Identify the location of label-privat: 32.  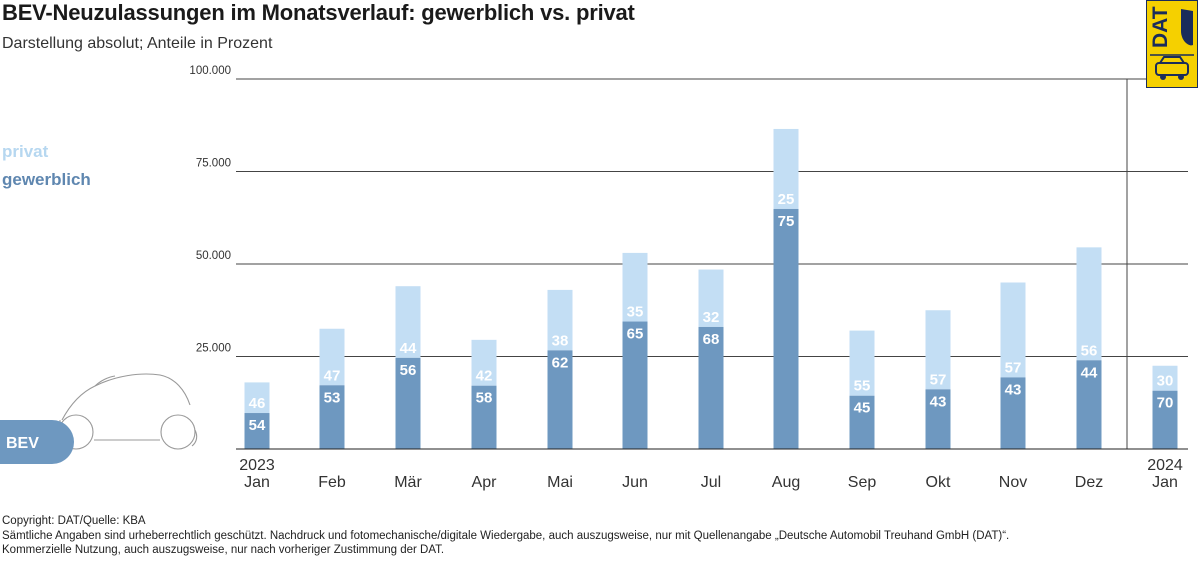
(711, 317).